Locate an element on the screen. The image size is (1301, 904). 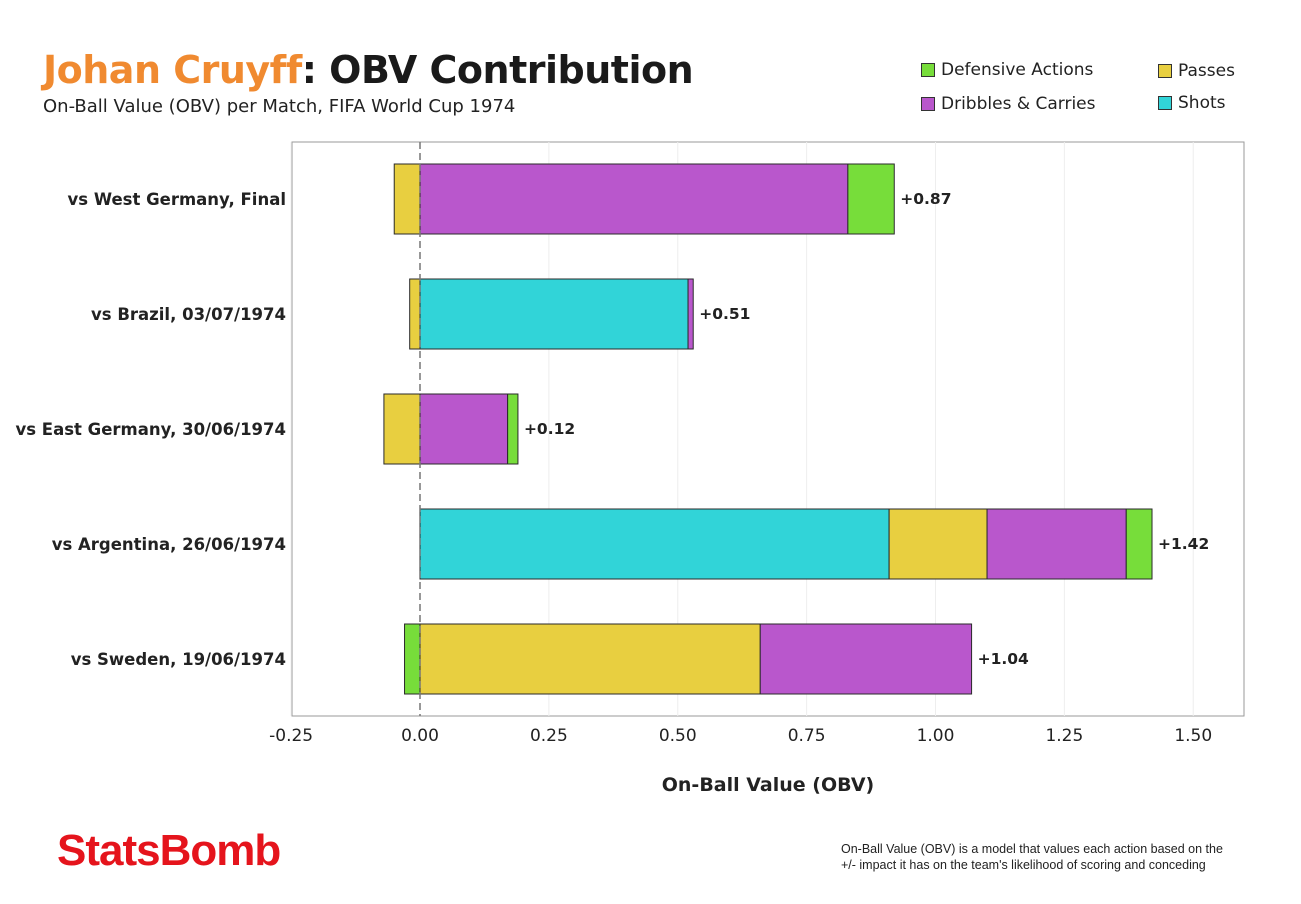
legend-item-dribbles-carries: Dribbles & Carries is located at coordinates (1008, 104).